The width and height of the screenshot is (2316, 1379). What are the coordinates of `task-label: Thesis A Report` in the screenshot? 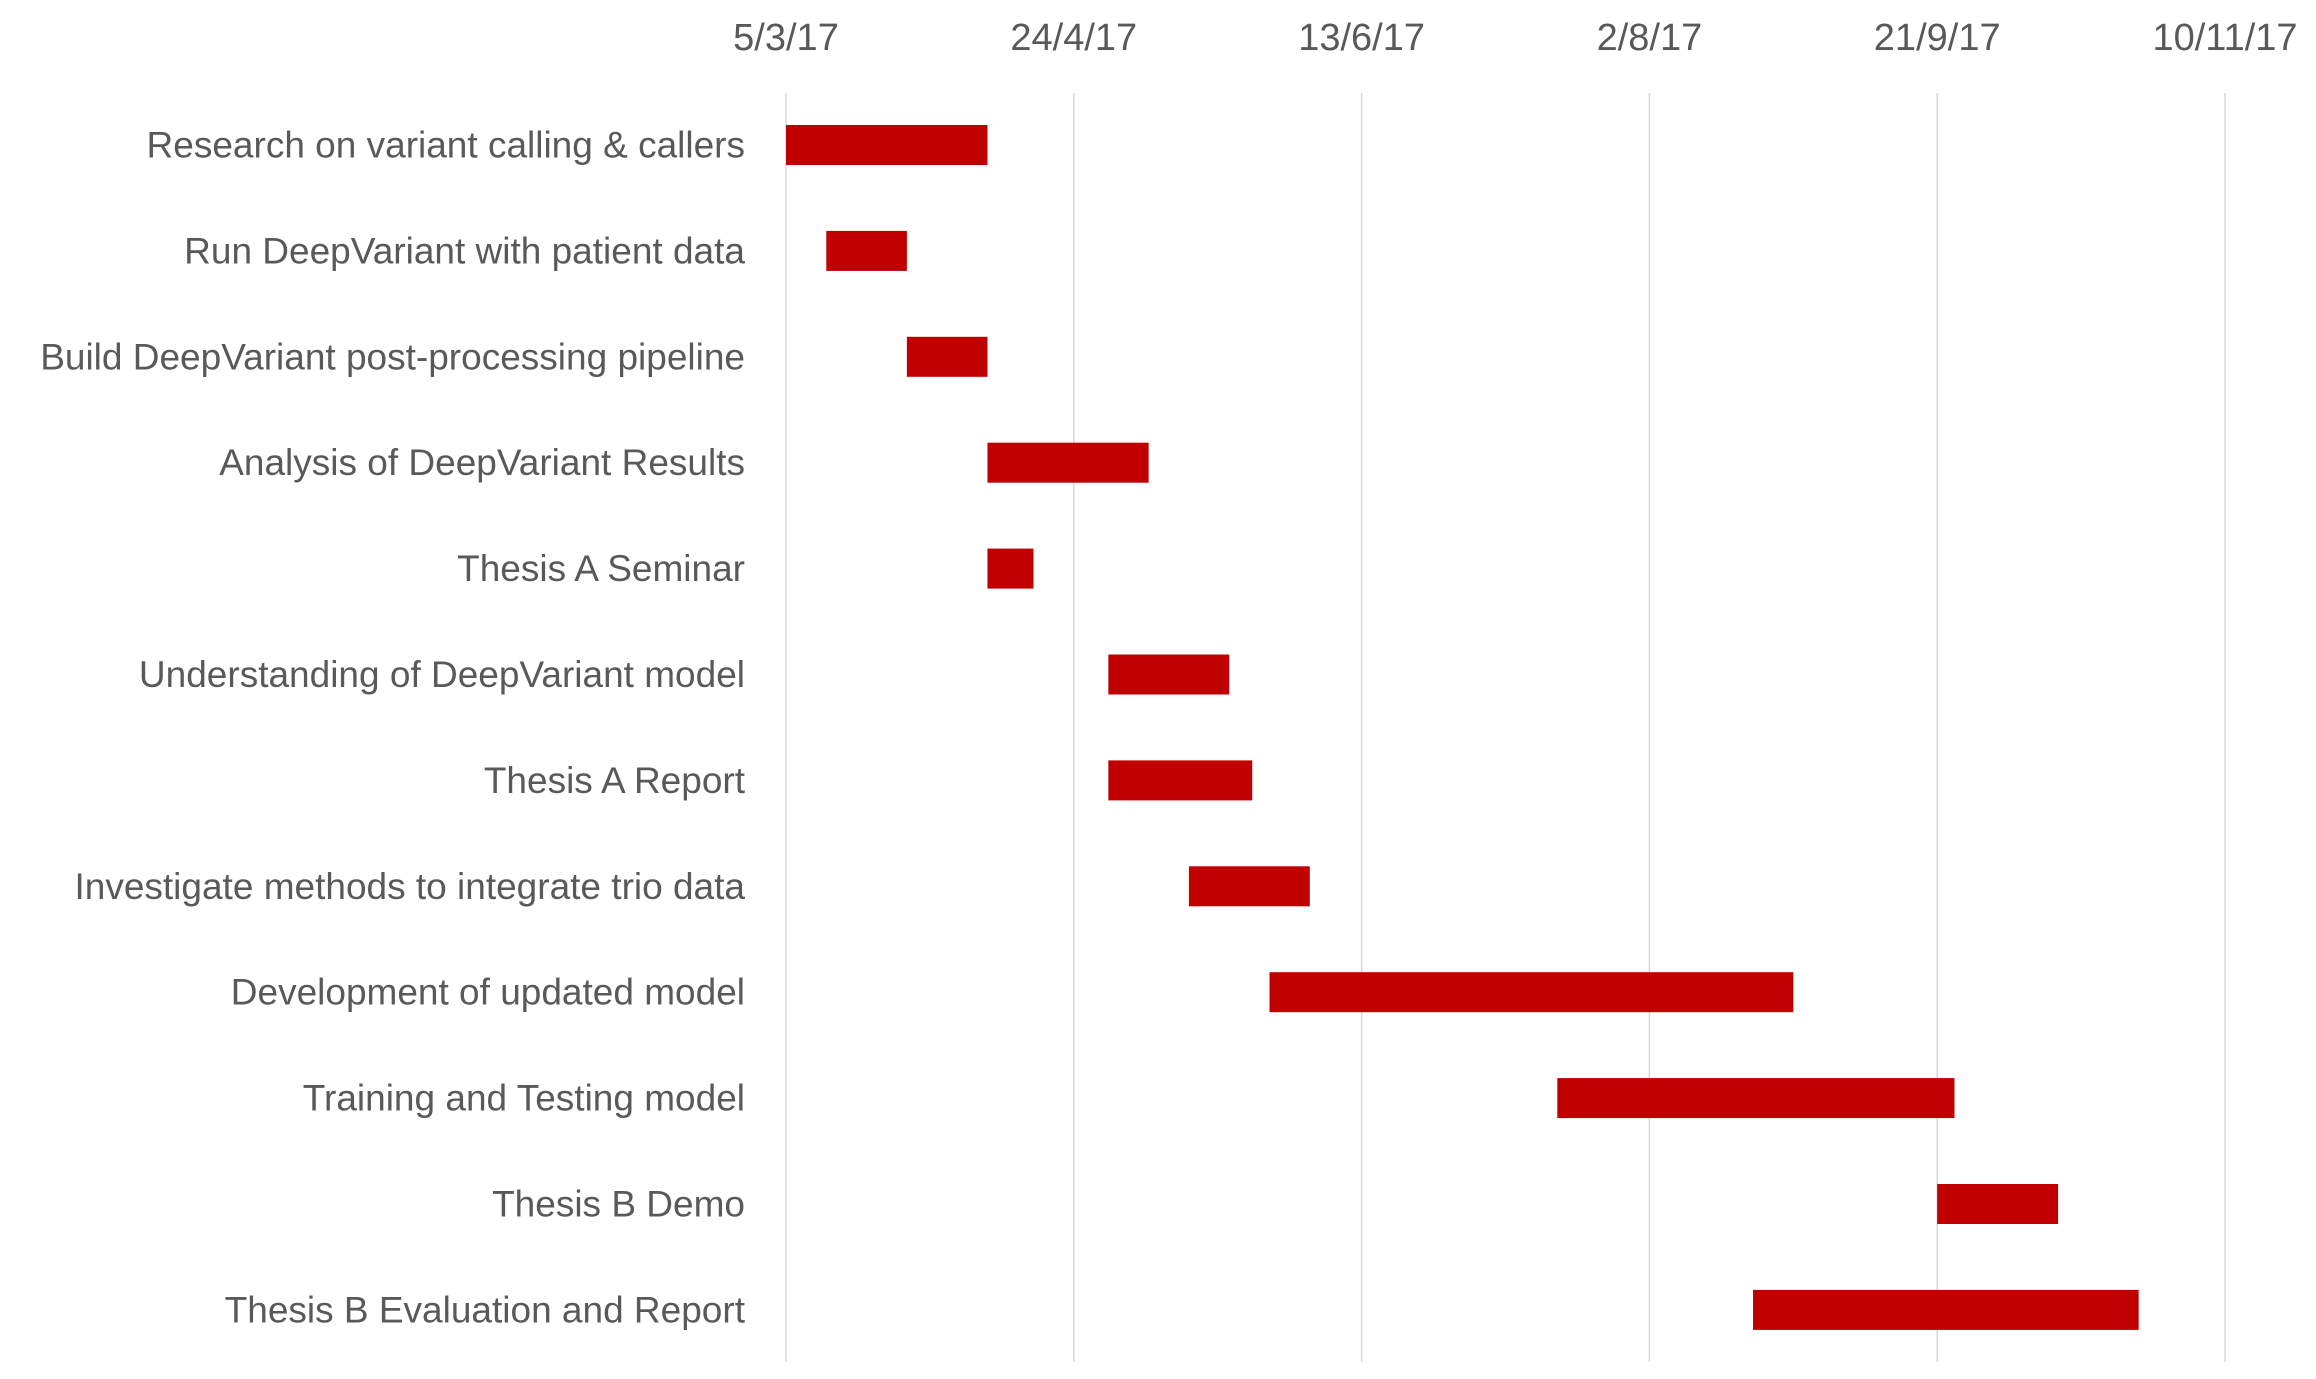 It's located at (615, 780).